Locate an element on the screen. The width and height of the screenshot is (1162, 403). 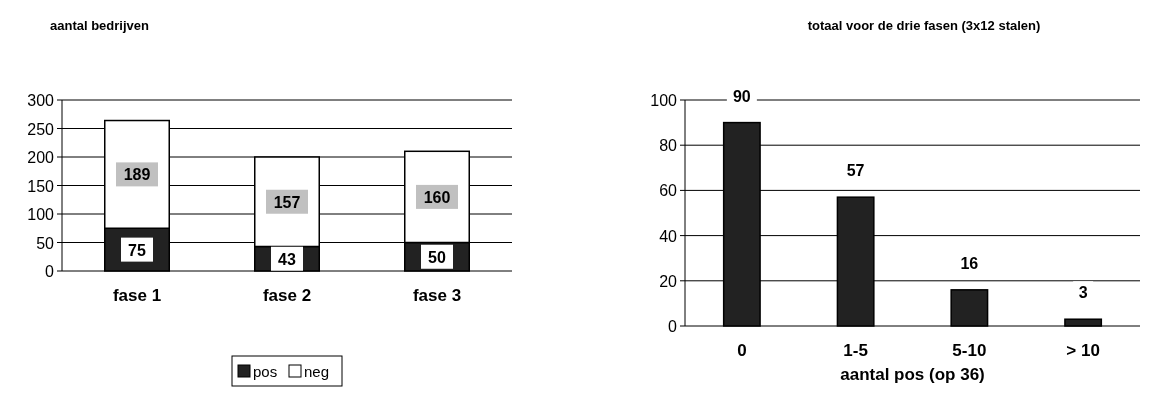
data-label: 90 is located at coordinates (741, 96).